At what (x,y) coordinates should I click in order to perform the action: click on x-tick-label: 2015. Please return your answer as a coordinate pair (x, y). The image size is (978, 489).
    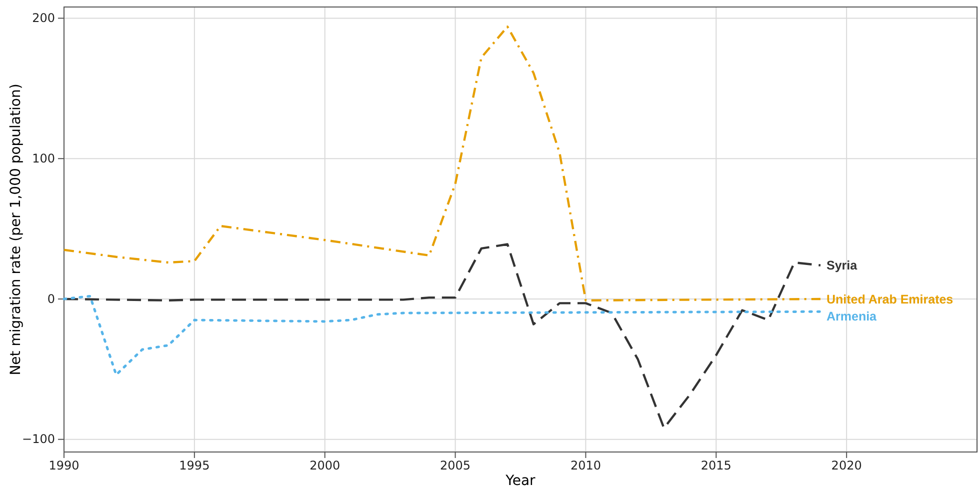
    Looking at the image, I should click on (716, 465).